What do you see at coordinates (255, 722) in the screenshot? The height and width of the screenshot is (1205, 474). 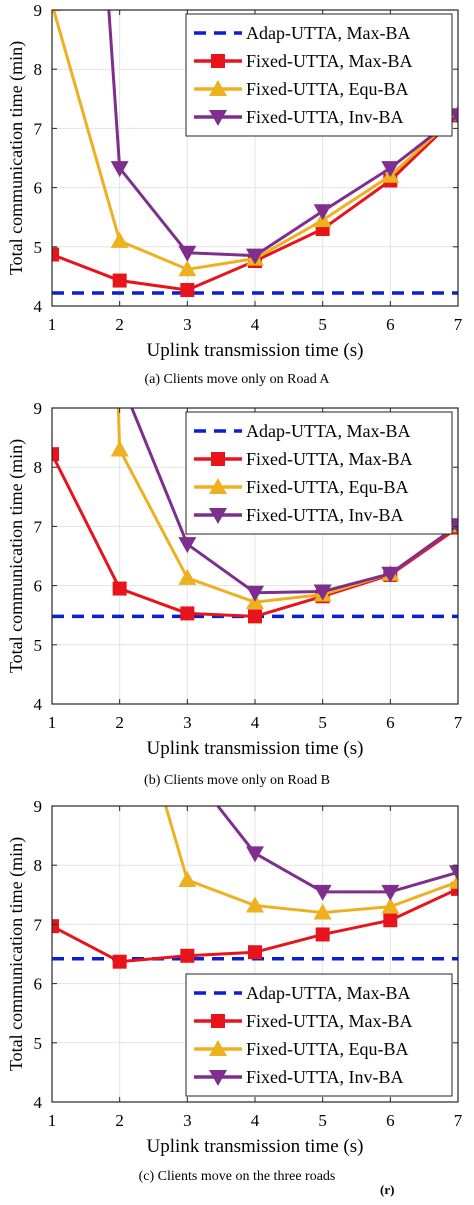 I see `chart-b-x-tick-label: 4` at bounding box center [255, 722].